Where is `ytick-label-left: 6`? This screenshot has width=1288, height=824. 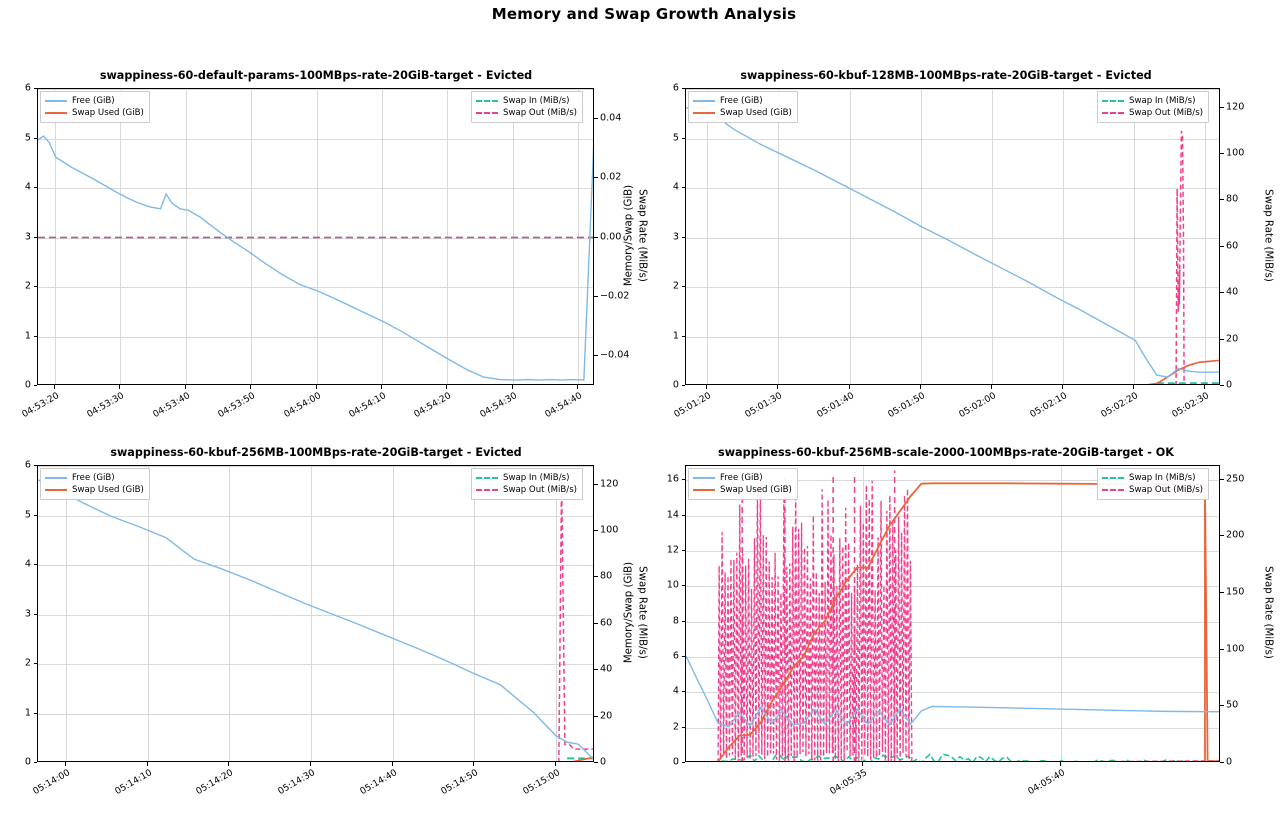
ytick-label-left: 6 is located at coordinates (27, 465).